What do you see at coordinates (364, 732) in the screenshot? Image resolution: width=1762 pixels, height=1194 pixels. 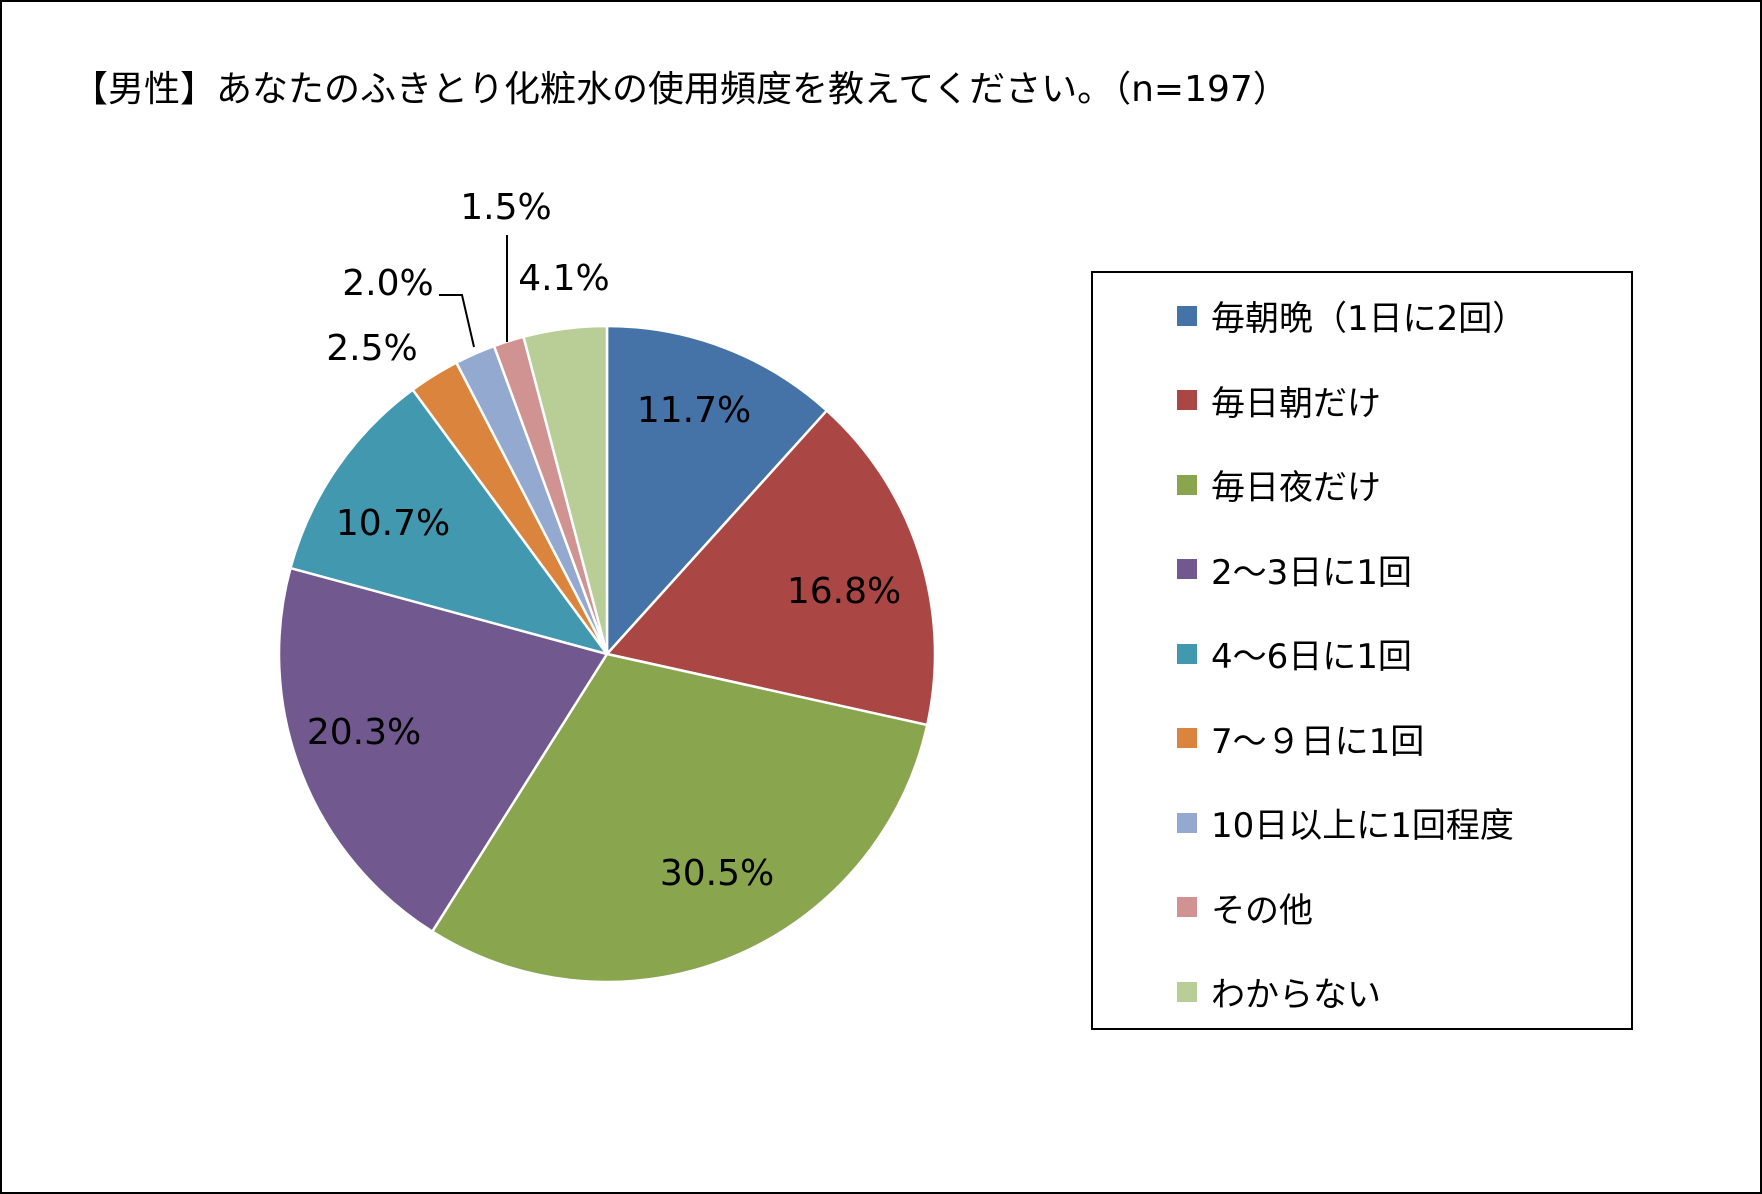 I see `data-label-4: 20.3%` at bounding box center [364, 732].